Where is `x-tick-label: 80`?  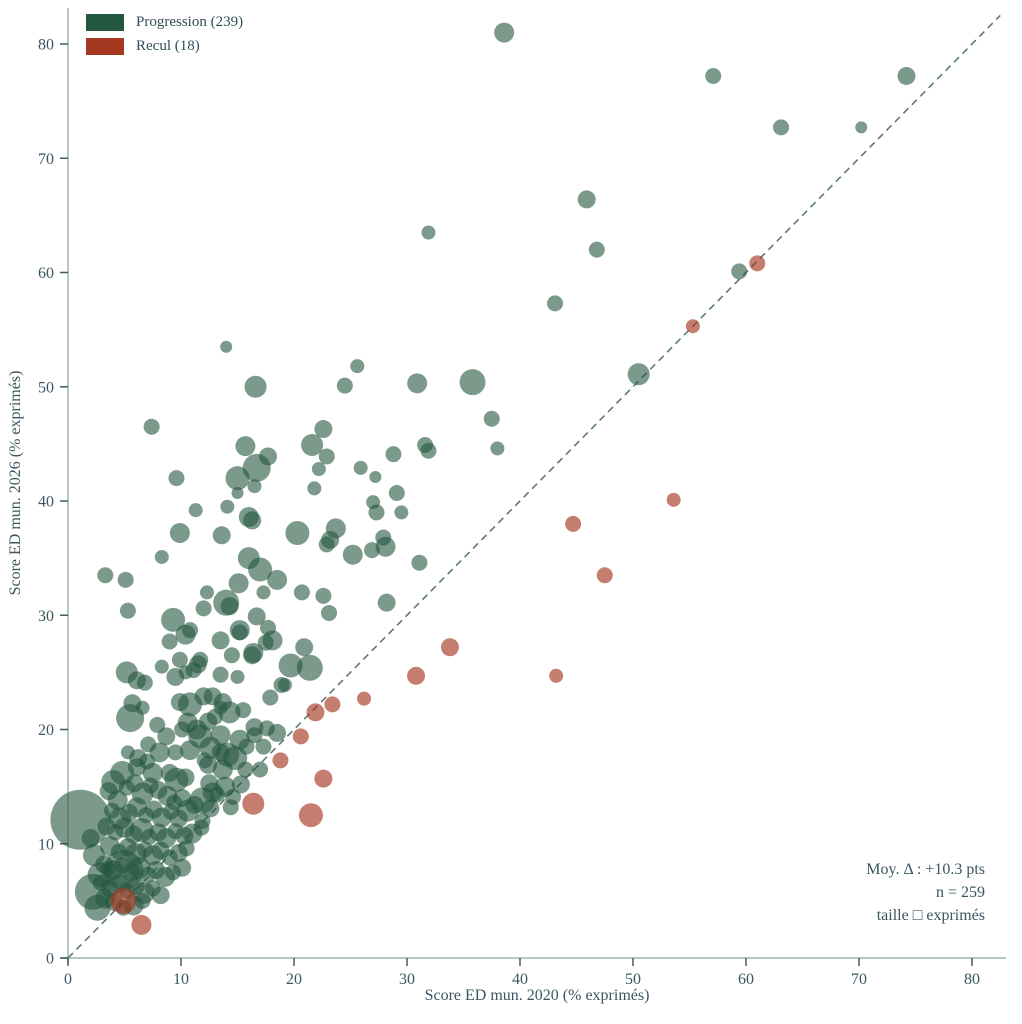 x-tick-label: 80 is located at coordinates (972, 979).